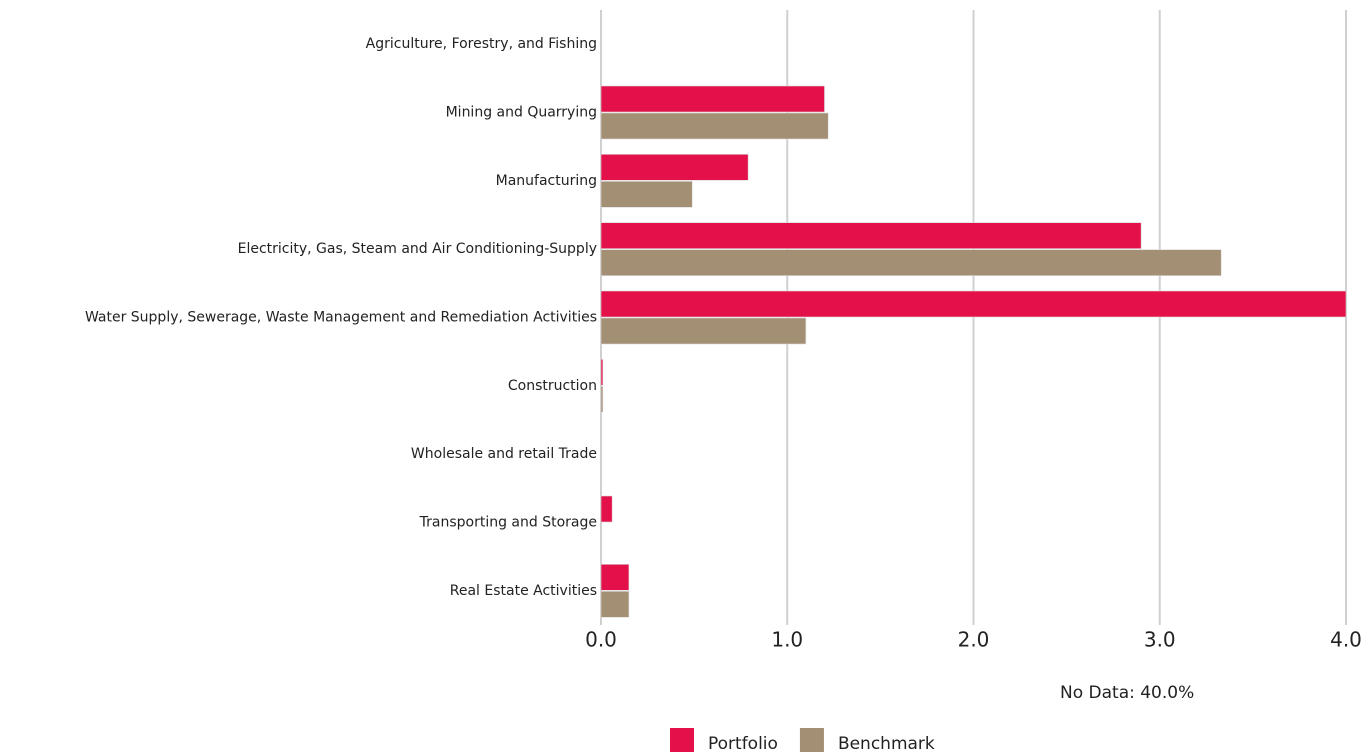  What do you see at coordinates (601, 640) in the screenshot?
I see `x-tick-label: 0.0` at bounding box center [601, 640].